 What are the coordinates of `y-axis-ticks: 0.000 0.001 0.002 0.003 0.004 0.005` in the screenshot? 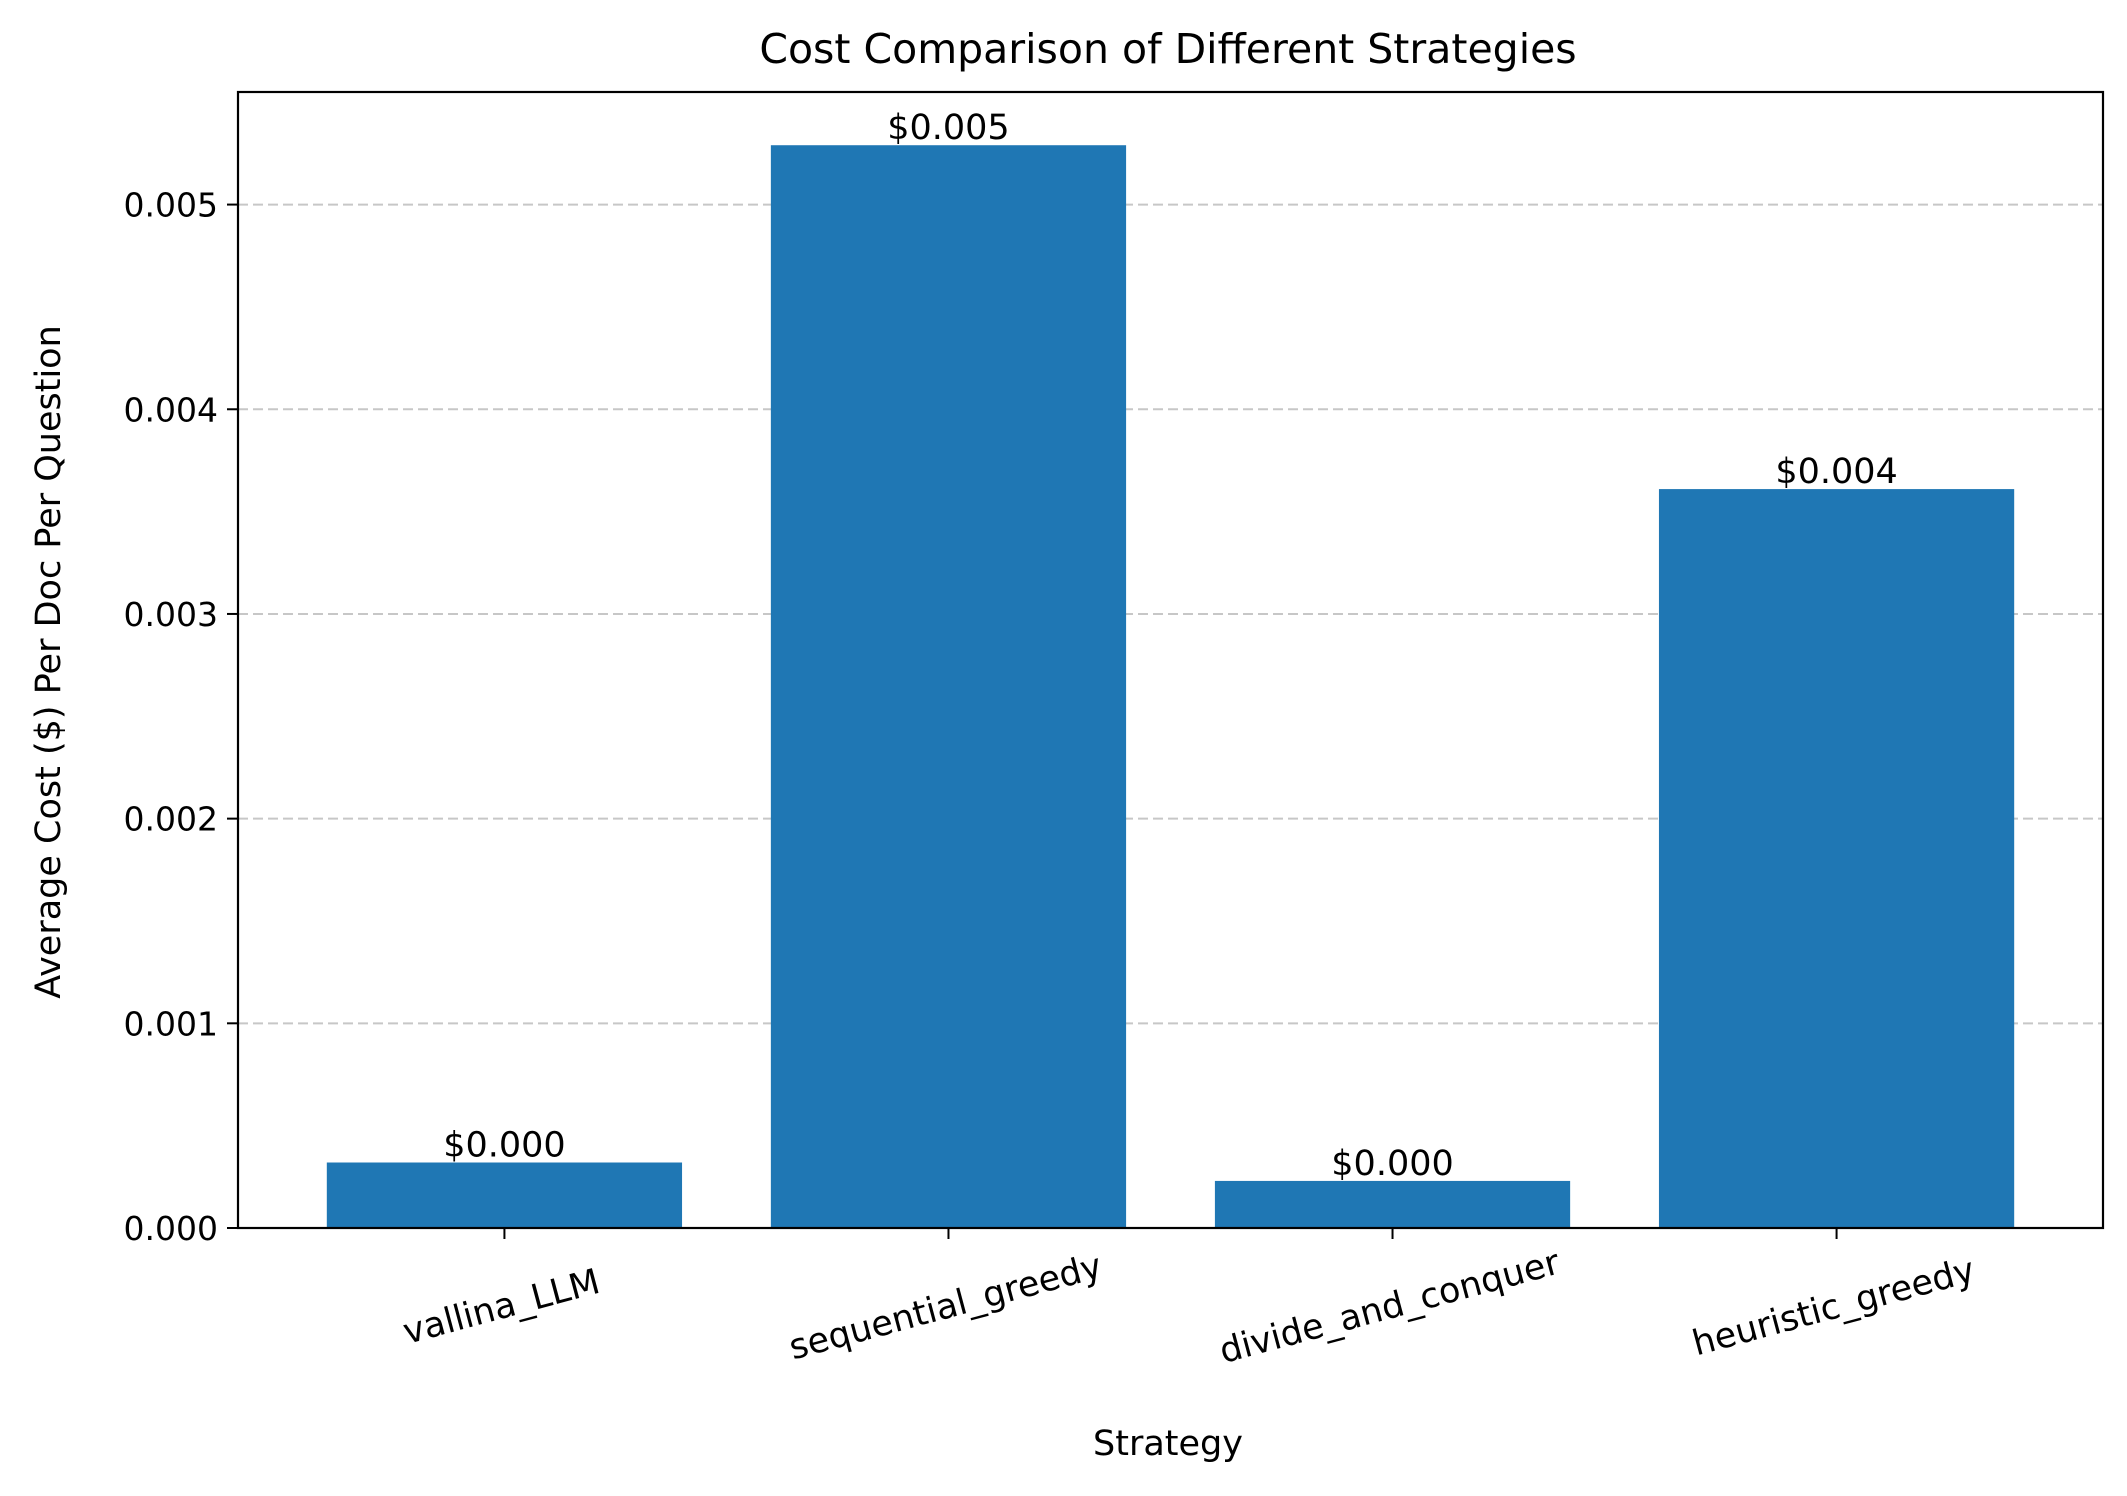 It's located at (181, 717).